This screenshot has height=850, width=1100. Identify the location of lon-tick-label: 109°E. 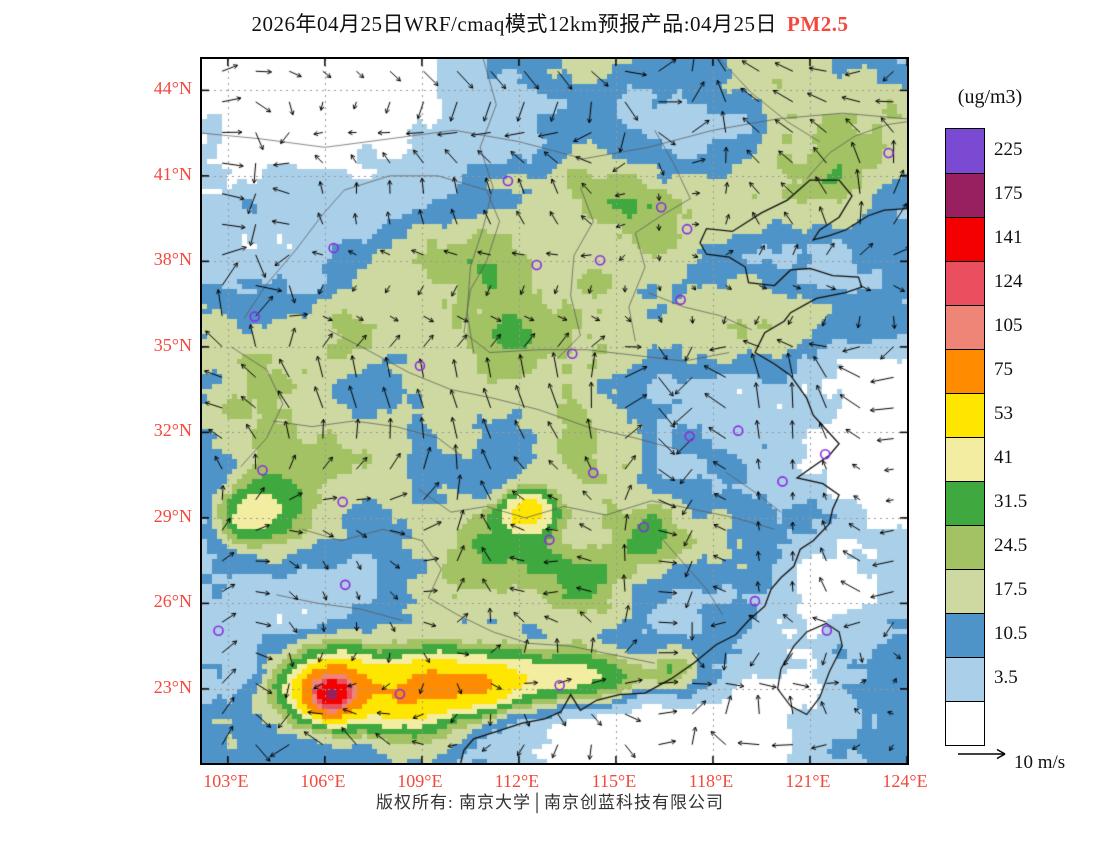
(420, 781).